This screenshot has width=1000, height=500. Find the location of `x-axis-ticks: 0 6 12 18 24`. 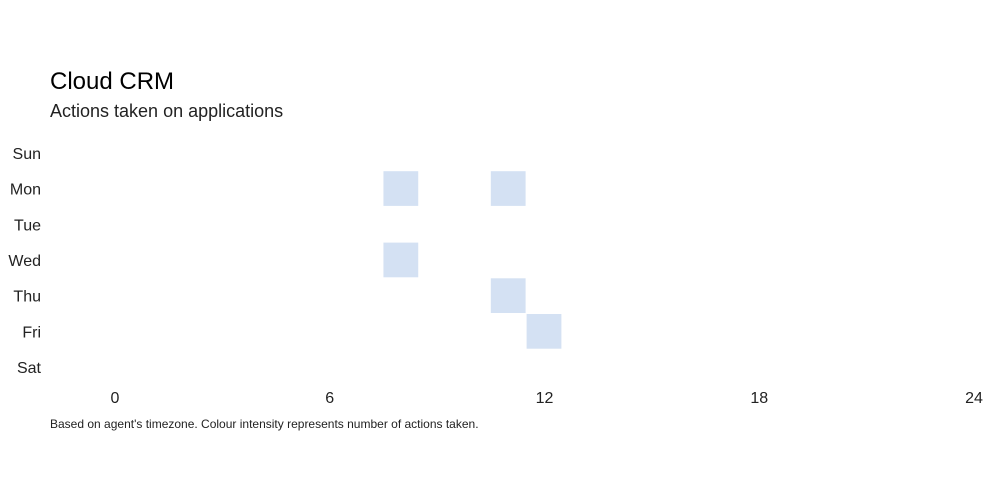

x-axis-ticks: 0 6 12 18 24 is located at coordinates (547, 398).